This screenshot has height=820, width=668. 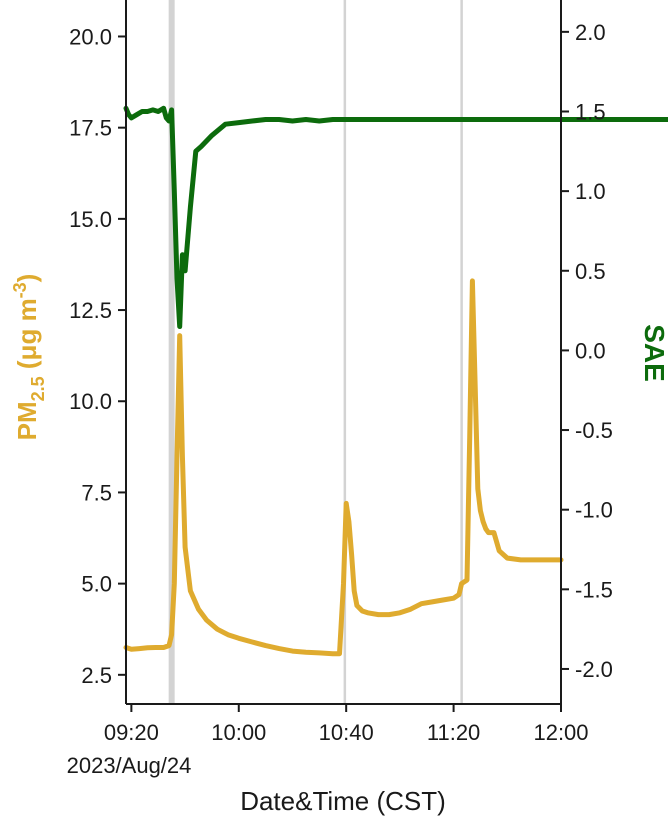 What do you see at coordinates (343, 801) in the screenshot?
I see `x-axis-title: Date&Time (CST)` at bounding box center [343, 801].